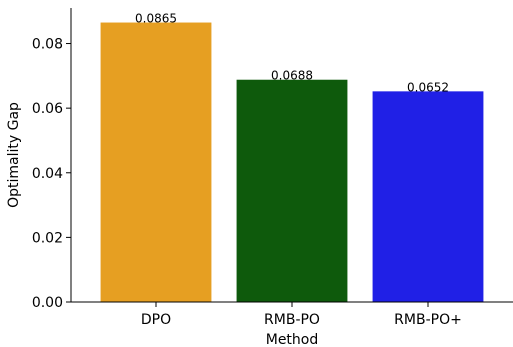 This screenshot has height=347, width=513. I want to click on bar-value-label: 0.0688, so click(292, 76).